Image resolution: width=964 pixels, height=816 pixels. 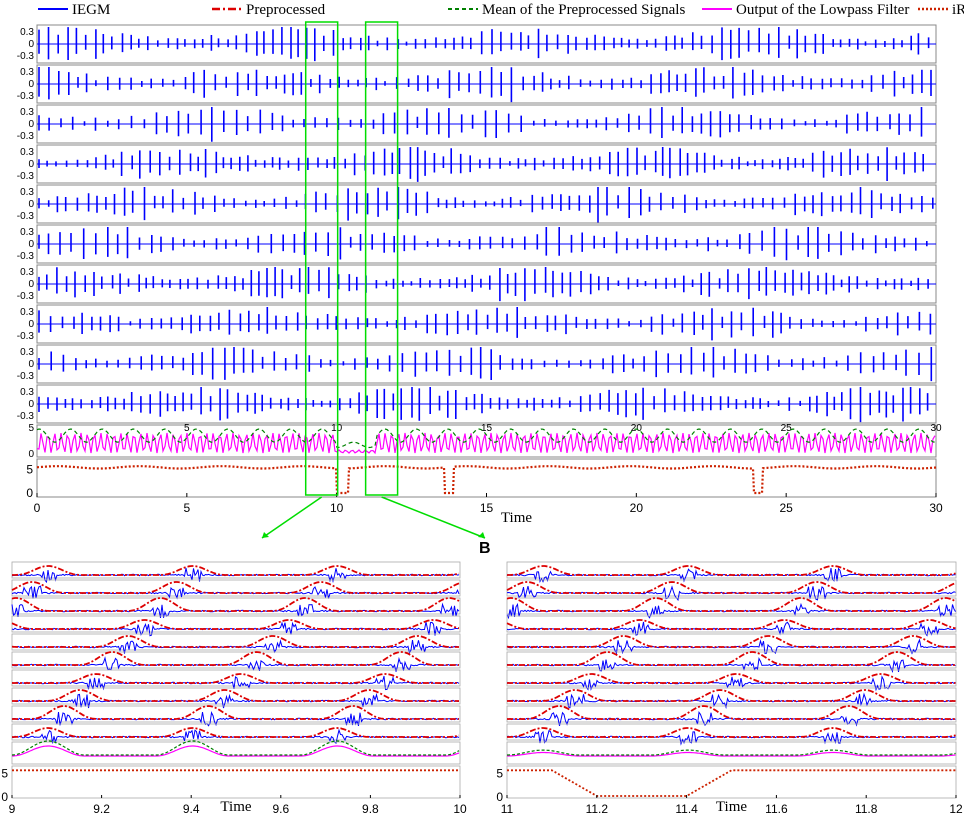 I want to click on panelA-xlabel: Time, so click(x=235, y=807).